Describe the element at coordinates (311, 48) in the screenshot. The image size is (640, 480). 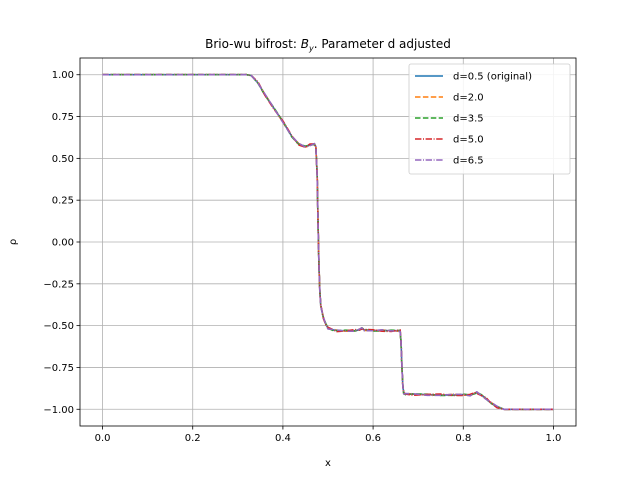
I see `title-math-sub: y` at that location.